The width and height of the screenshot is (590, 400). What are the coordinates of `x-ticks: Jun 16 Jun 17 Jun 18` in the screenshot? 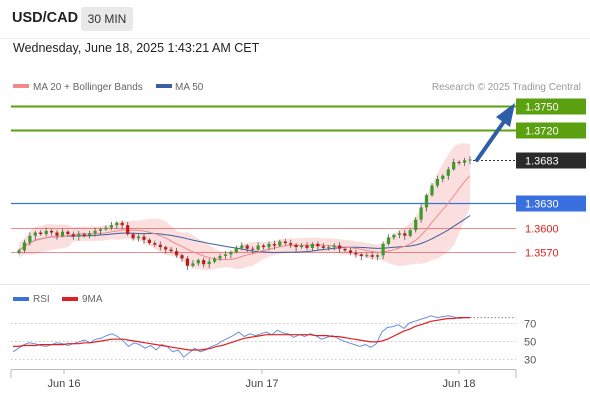 It's located at (261, 379).